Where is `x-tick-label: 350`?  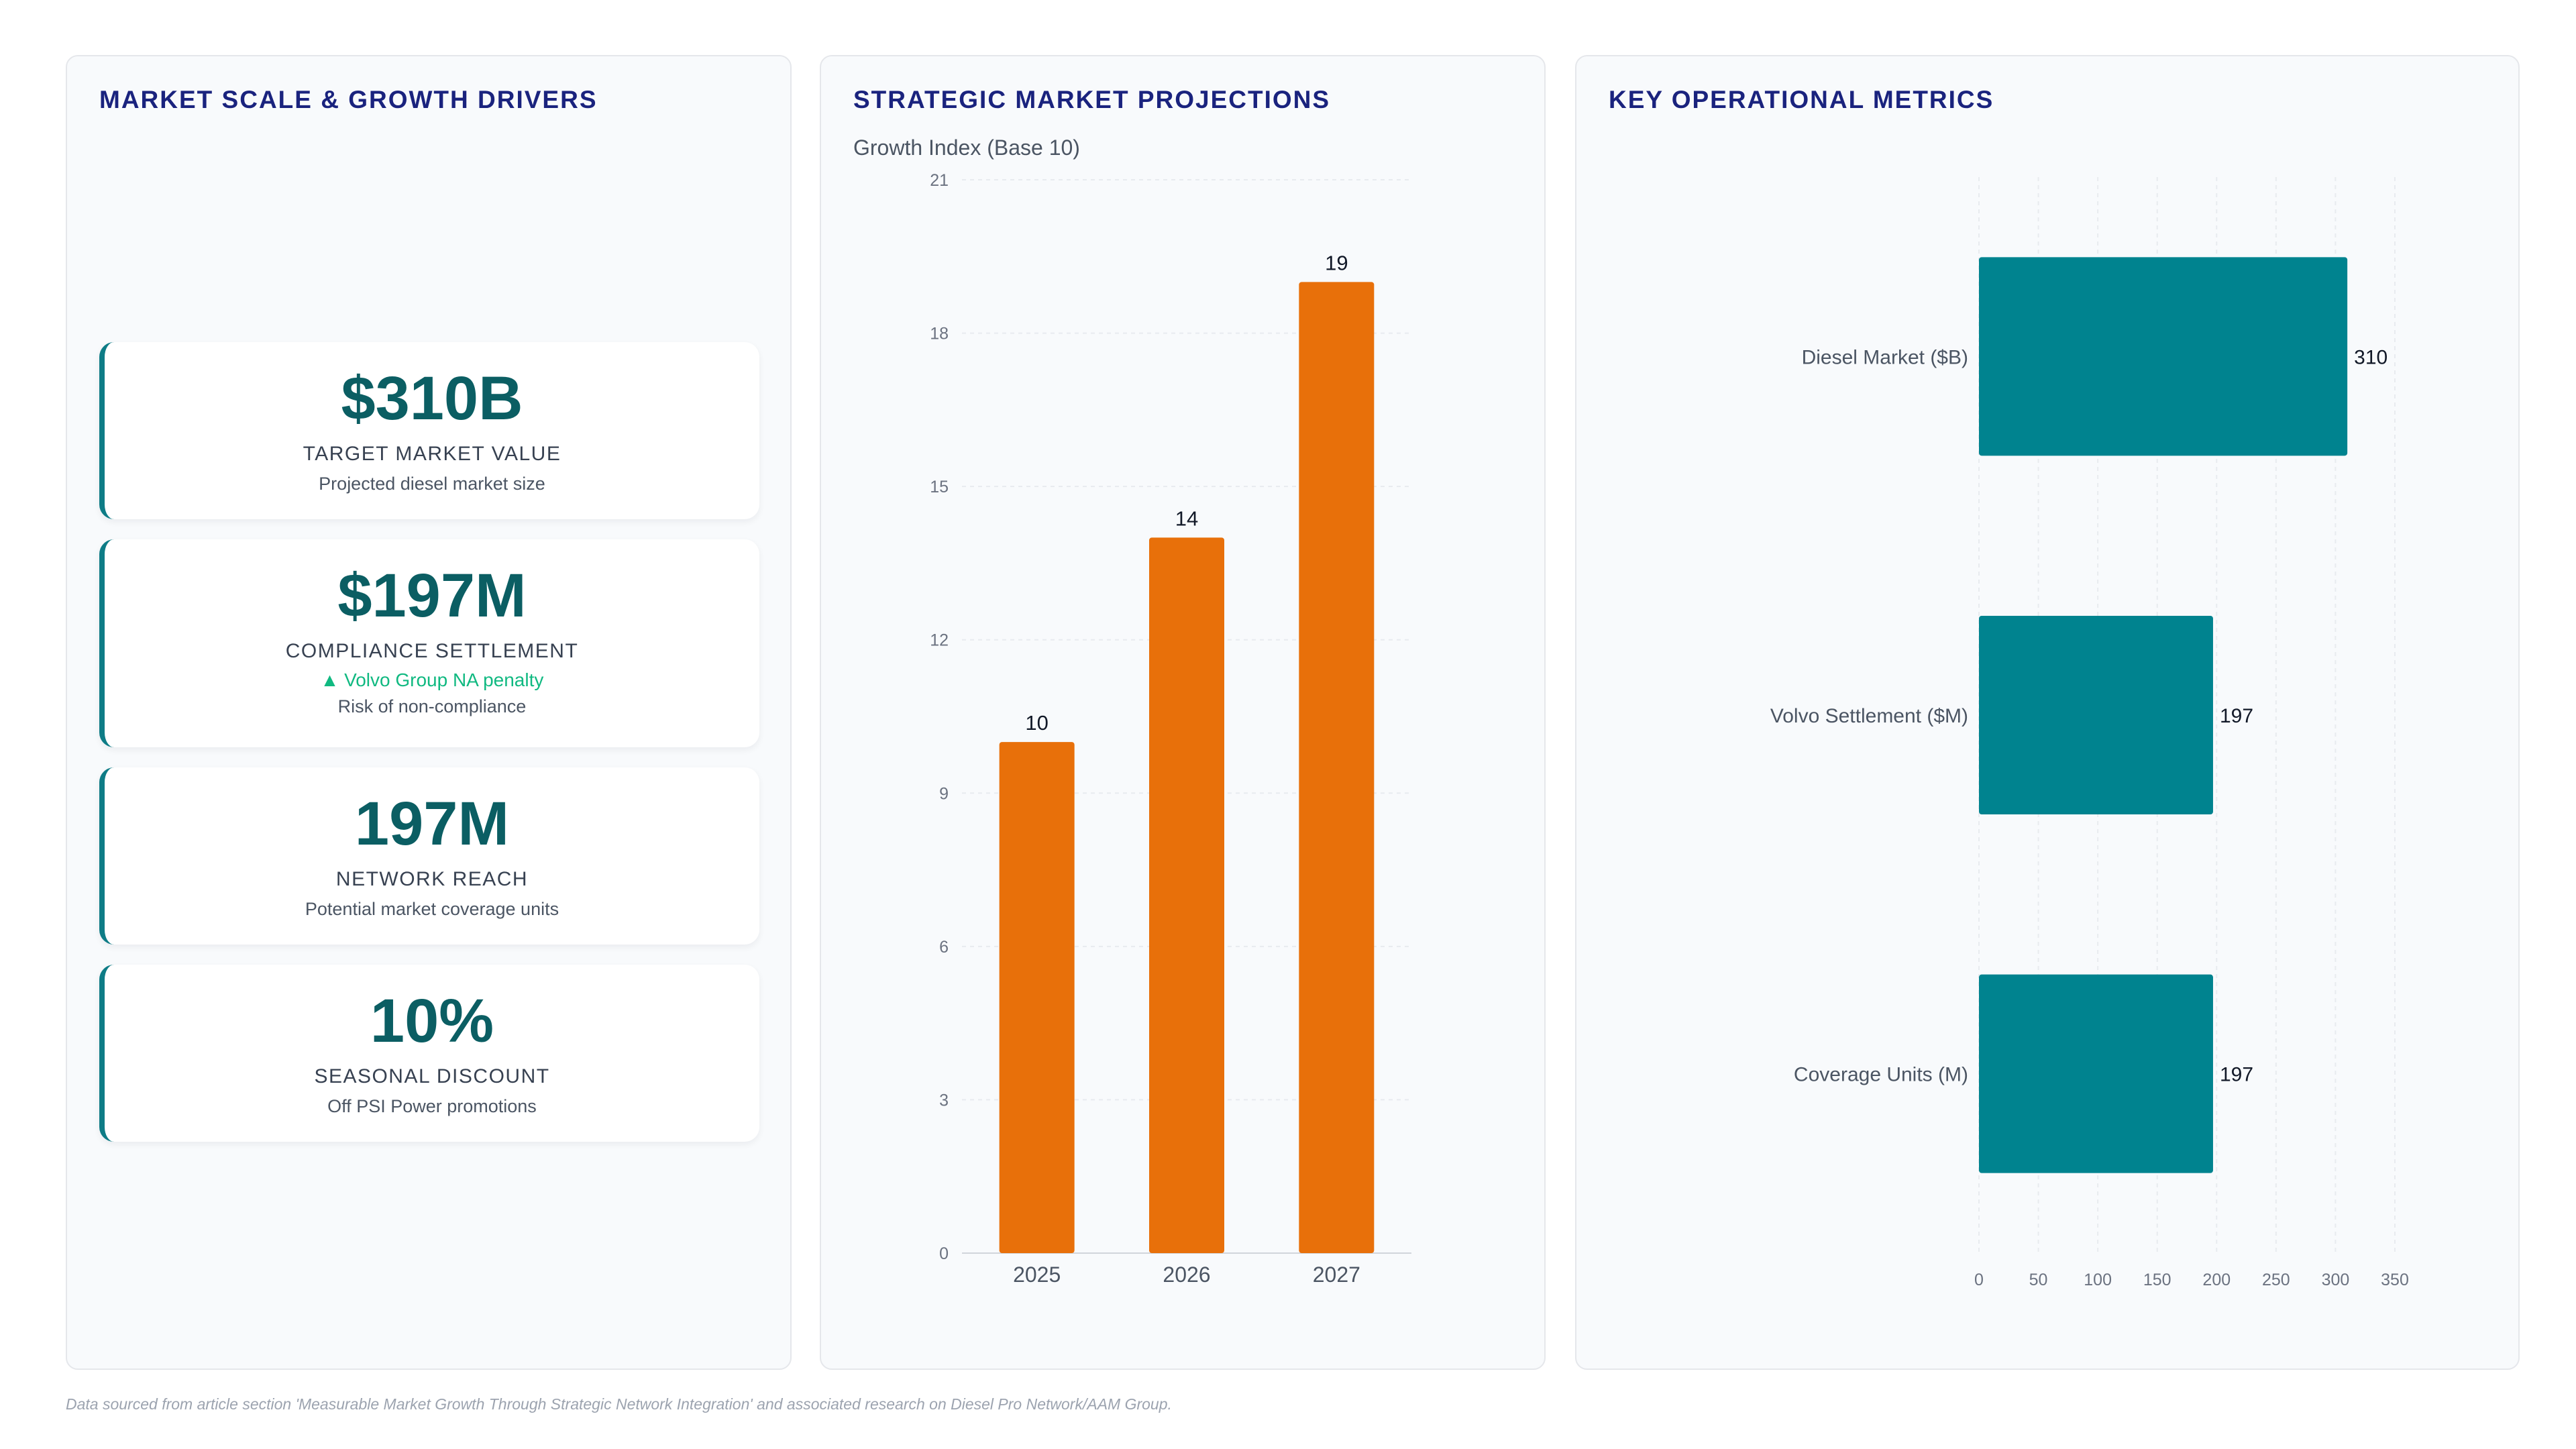
x-tick-label: 350 is located at coordinates (2395, 1280).